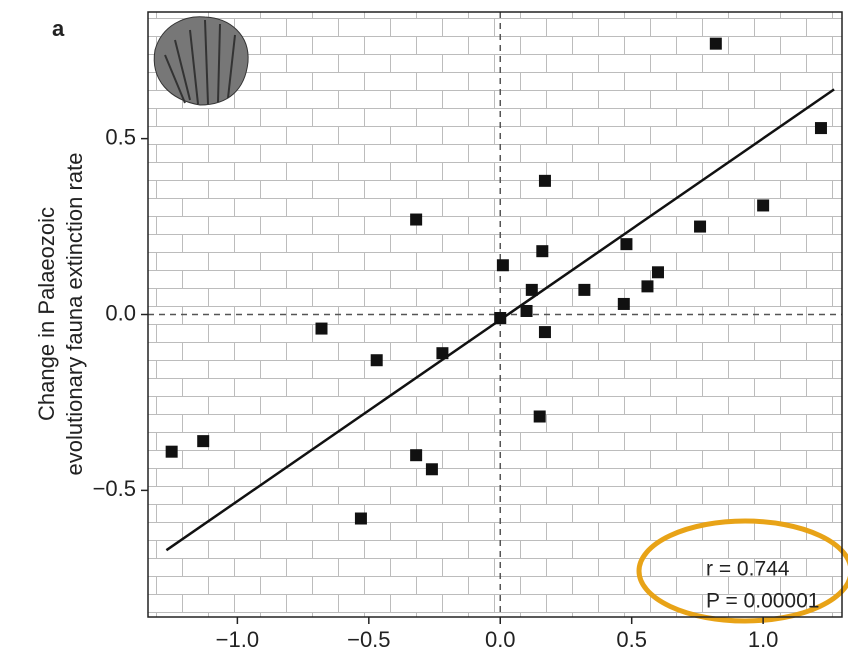 The height and width of the screenshot is (657, 848). What do you see at coordinates (763, 639) in the screenshot?
I see `x-tick-label: 1.0` at bounding box center [763, 639].